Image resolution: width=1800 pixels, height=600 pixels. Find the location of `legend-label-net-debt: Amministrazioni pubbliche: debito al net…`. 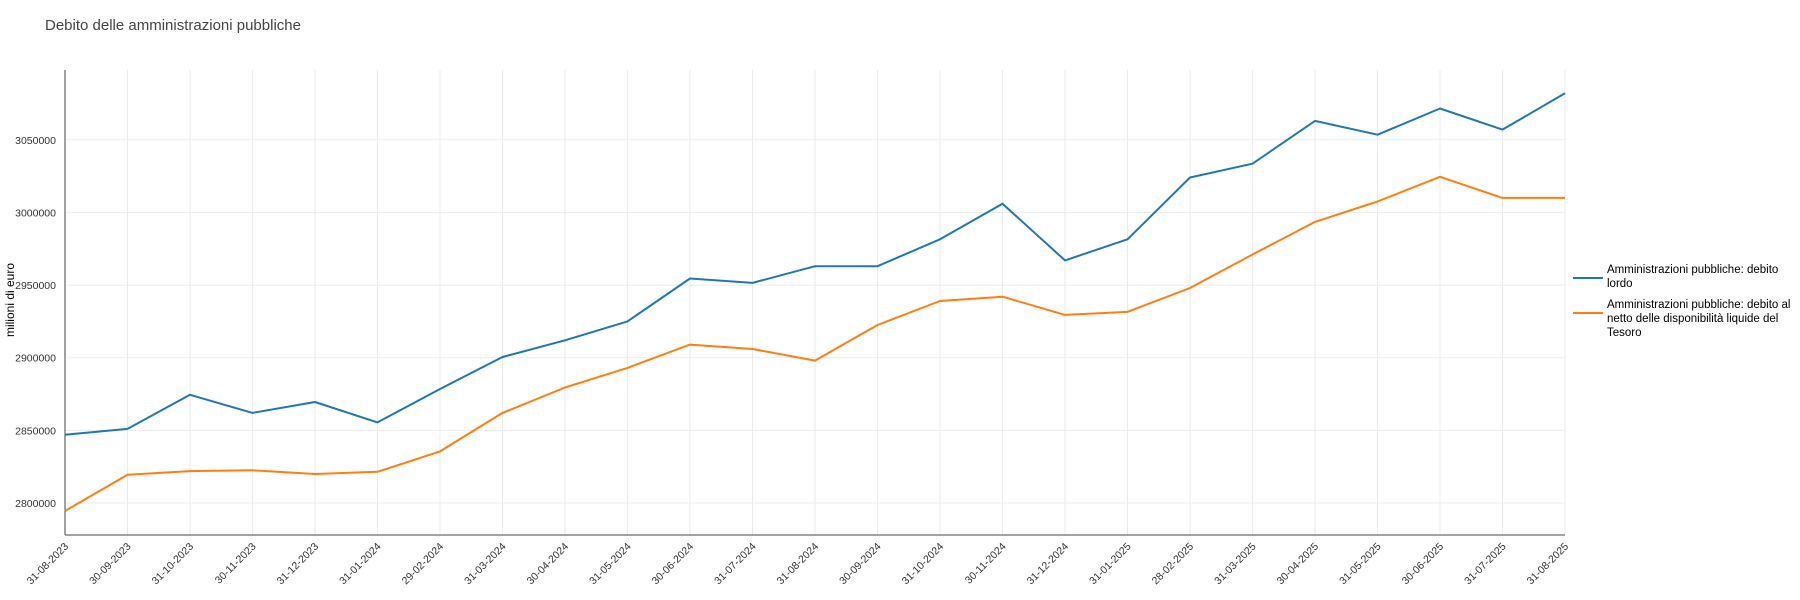

legend-label-net-debt: Amministrazioni pubbliche: debito al net… is located at coordinates (1699, 319).